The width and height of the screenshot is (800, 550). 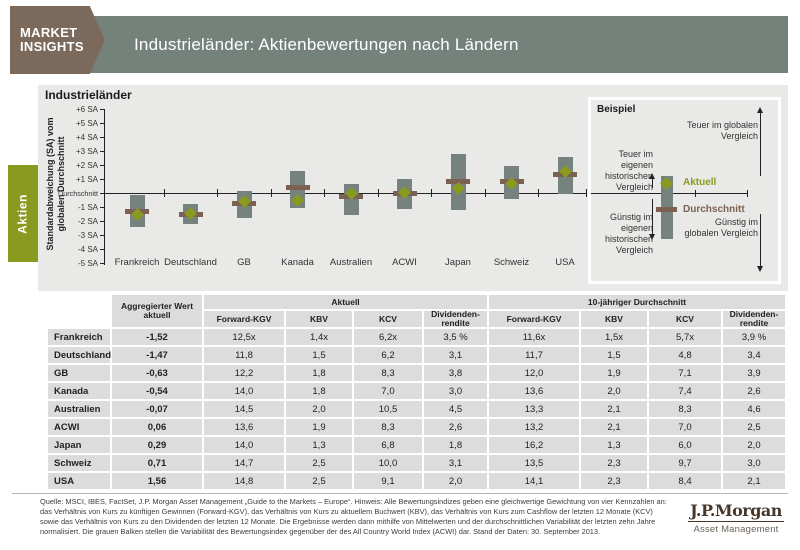 I want to click on tab-aktien-label: Aktien, so click(x=22, y=214).